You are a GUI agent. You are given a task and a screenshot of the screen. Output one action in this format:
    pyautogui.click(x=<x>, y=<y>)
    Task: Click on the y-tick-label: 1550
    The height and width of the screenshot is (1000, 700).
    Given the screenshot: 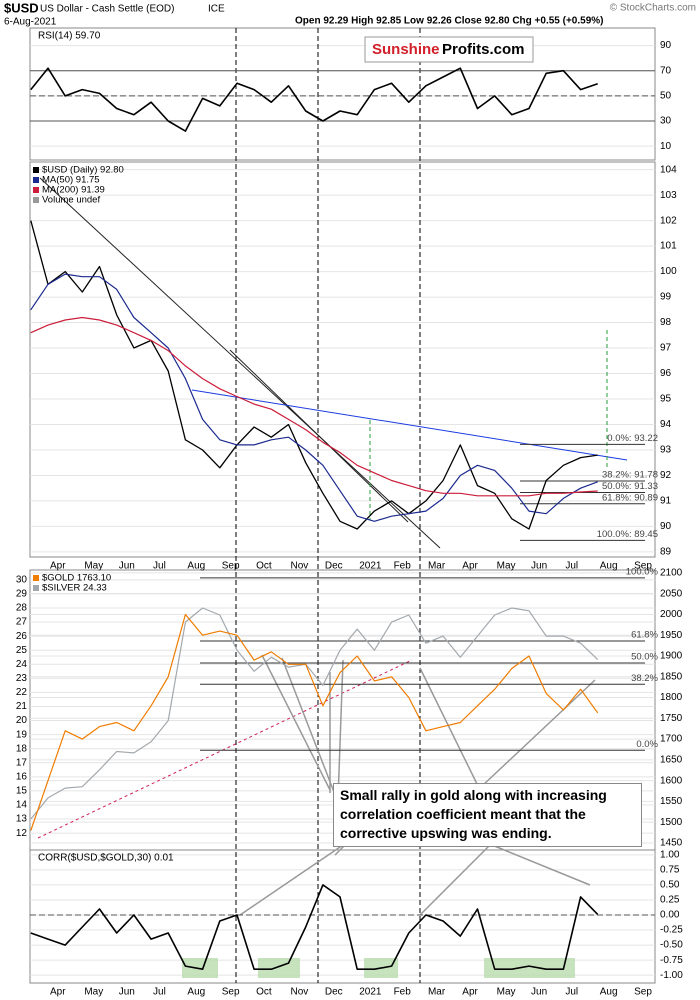 What is the action you would take?
    pyautogui.click(x=671, y=801)
    